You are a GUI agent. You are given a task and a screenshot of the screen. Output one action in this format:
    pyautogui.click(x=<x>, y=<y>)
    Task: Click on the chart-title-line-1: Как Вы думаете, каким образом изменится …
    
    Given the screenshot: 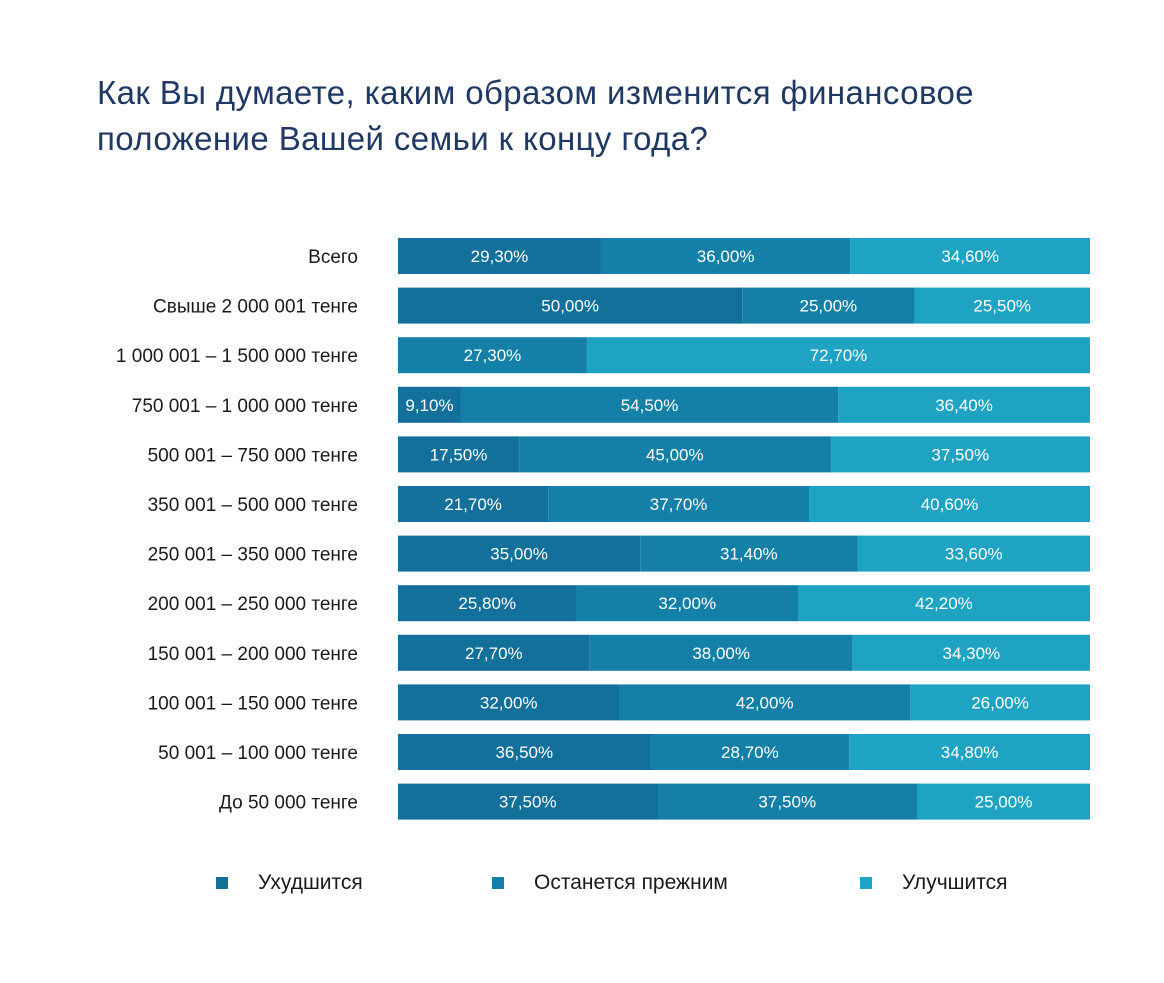 What is the action you would take?
    pyautogui.click(x=536, y=92)
    